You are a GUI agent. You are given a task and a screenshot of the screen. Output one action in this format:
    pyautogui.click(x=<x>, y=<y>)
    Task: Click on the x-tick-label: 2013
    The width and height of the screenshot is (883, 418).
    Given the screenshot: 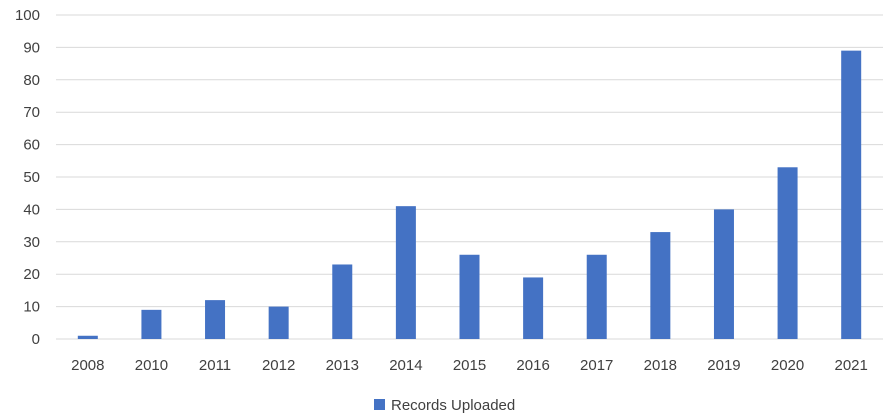 What is the action you would take?
    pyautogui.click(x=342, y=365)
    